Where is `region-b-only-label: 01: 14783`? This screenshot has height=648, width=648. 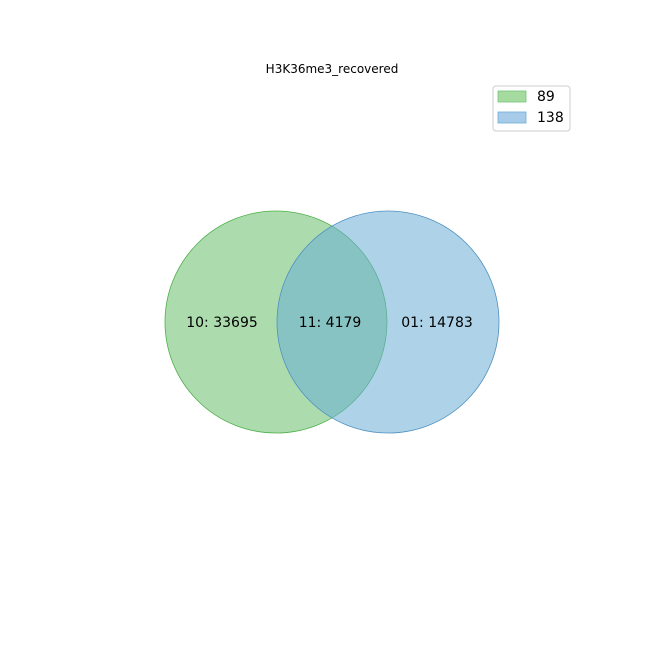
region-b-only-label: 01: 14783 is located at coordinates (437, 323).